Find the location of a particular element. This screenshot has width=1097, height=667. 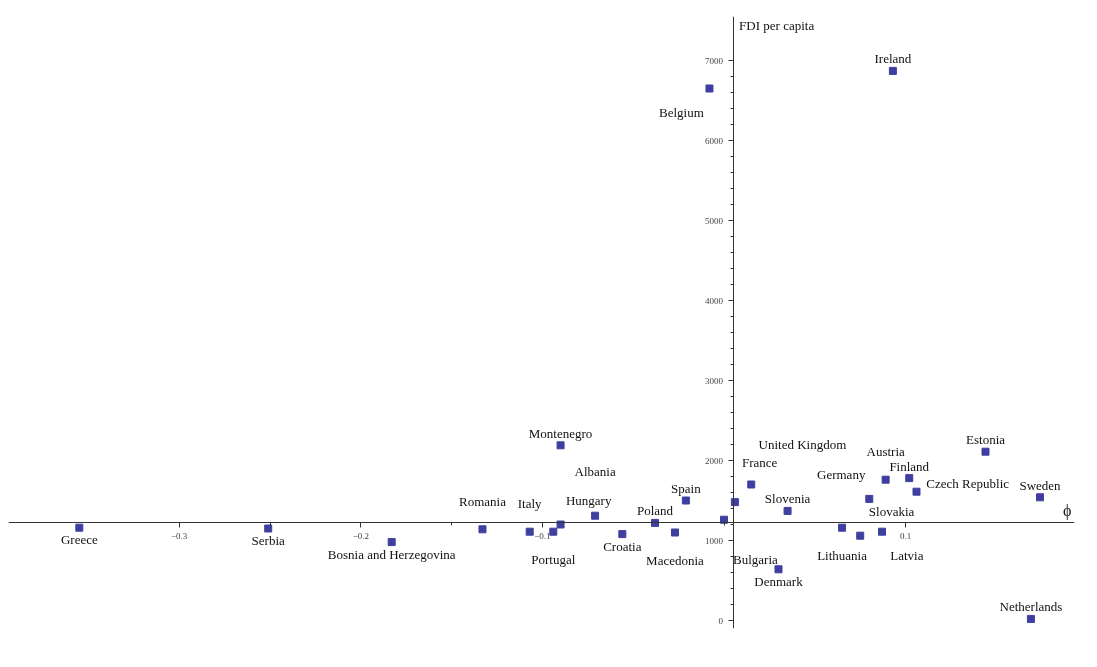

annotation: Belgium is located at coordinates (681, 112).